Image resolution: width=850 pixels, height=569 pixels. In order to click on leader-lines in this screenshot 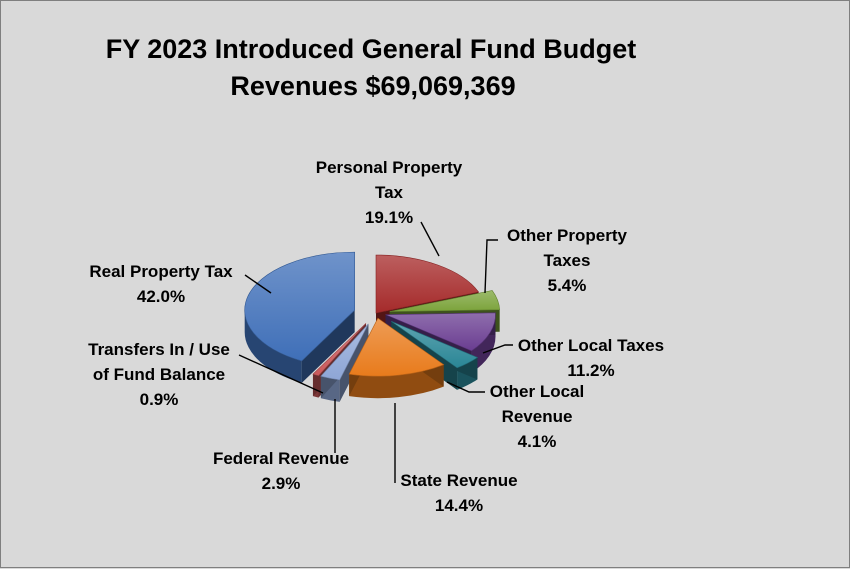, I will do `click(375, 352)`.